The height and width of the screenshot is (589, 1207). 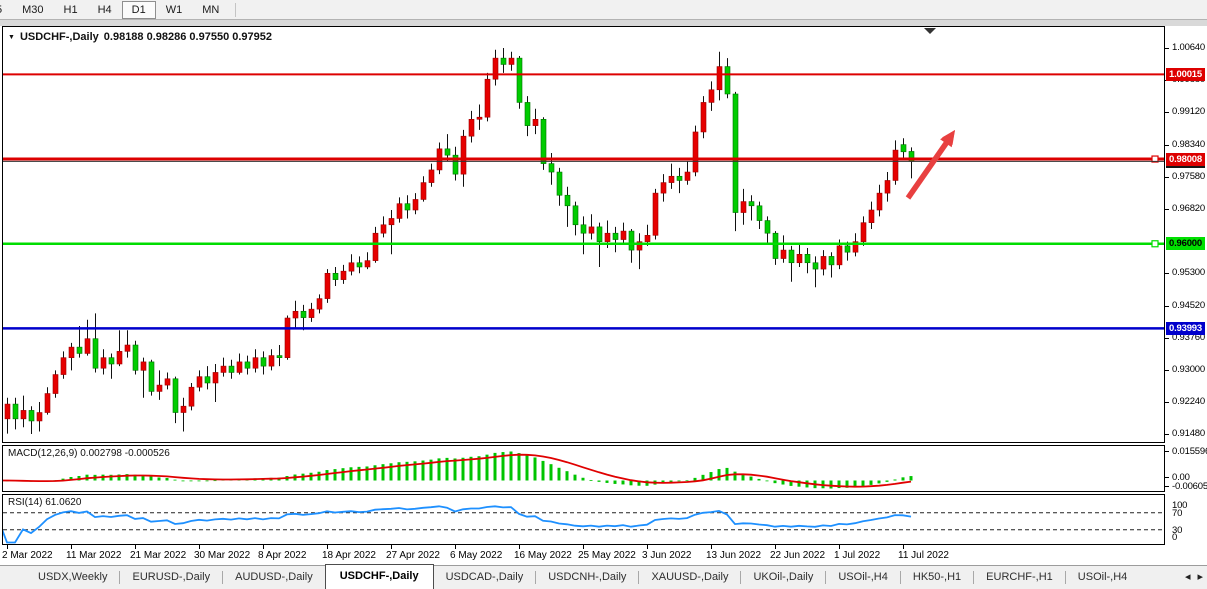 What do you see at coordinates (1175, 537) in the screenshot?
I see `rsi-axis-label: 0` at bounding box center [1175, 537].